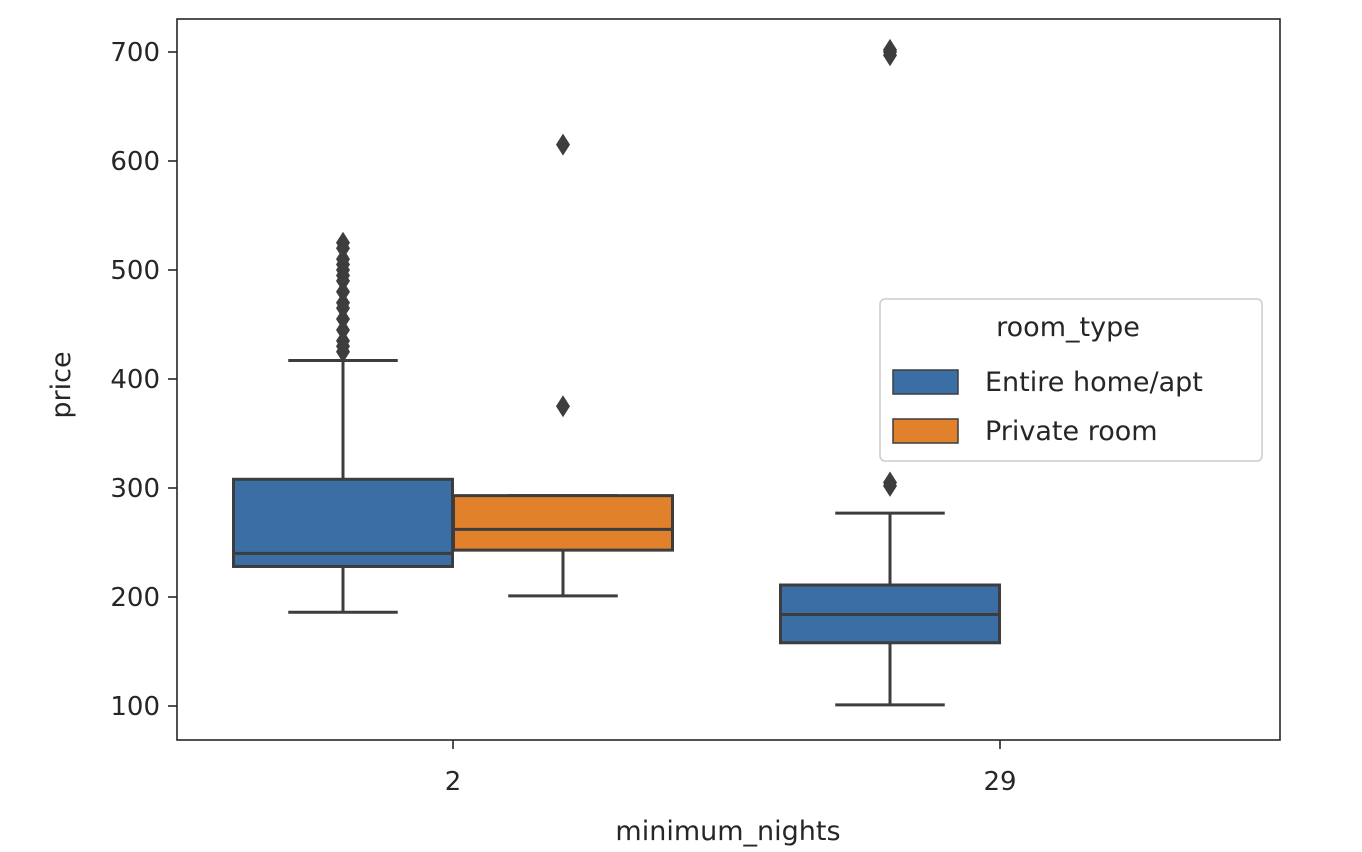 This screenshot has height=852, width=1362. I want to click on legend-swatch-entire-home, so click(925, 382).